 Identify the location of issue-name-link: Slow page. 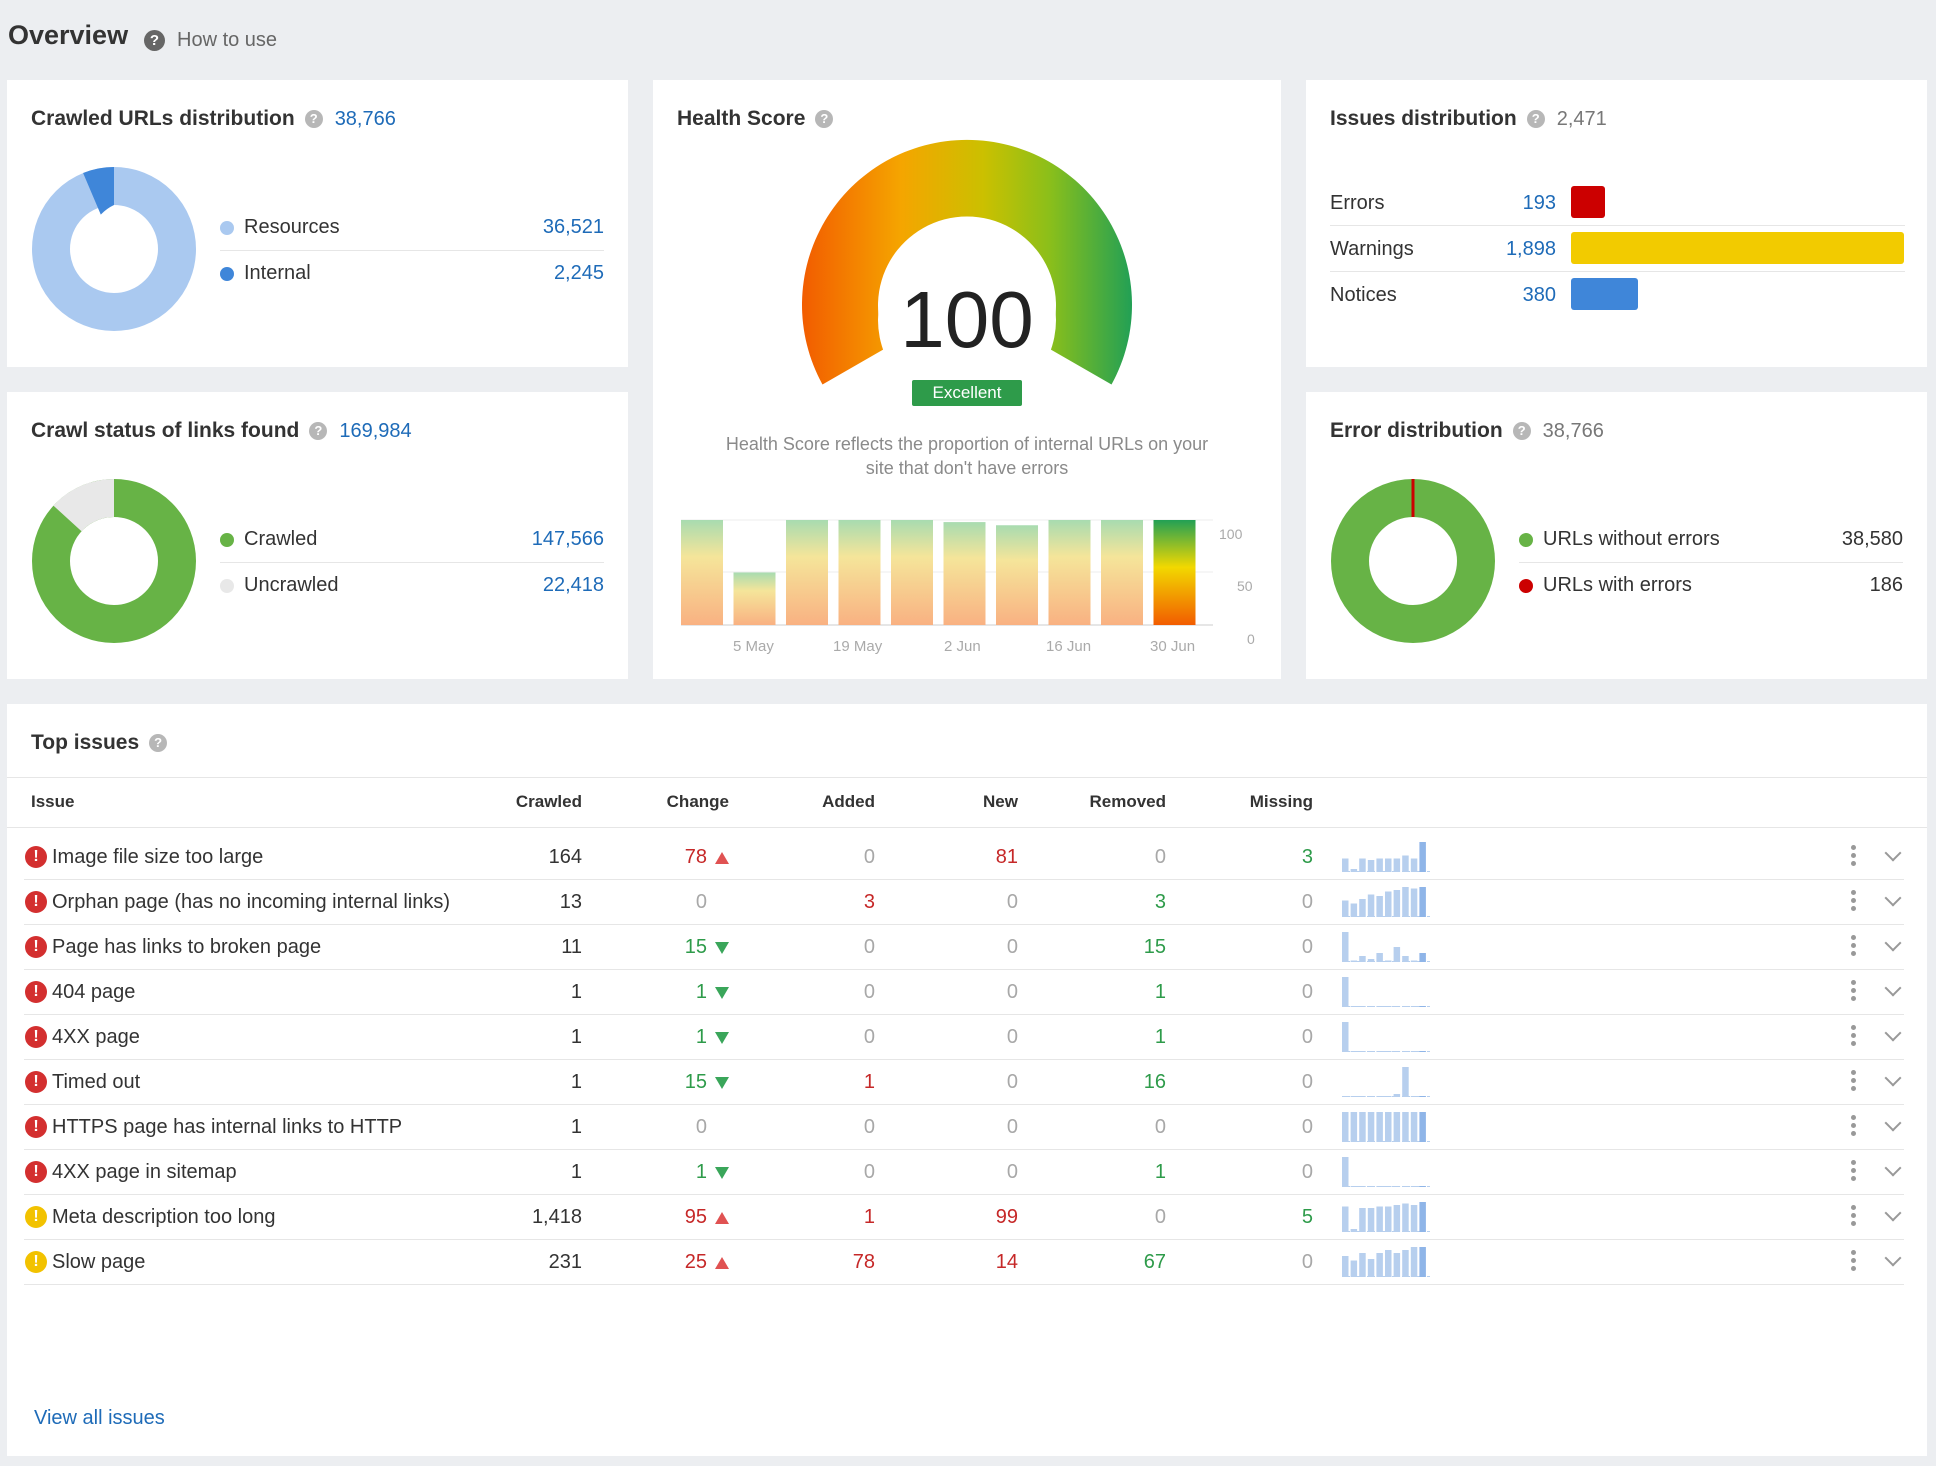
(99, 1262).